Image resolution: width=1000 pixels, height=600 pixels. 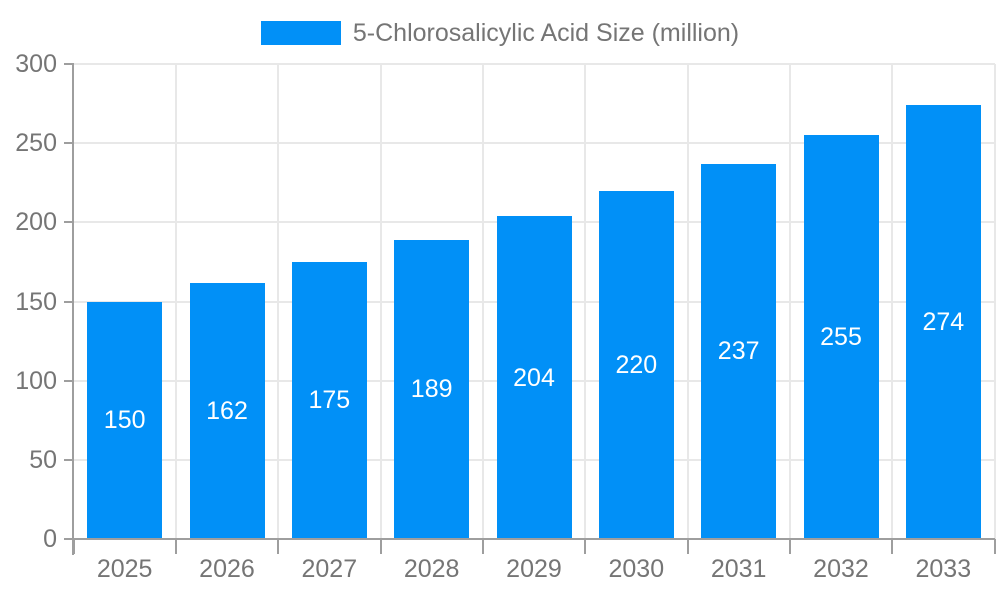 I want to click on bar-value-label: 237, so click(x=738, y=351).